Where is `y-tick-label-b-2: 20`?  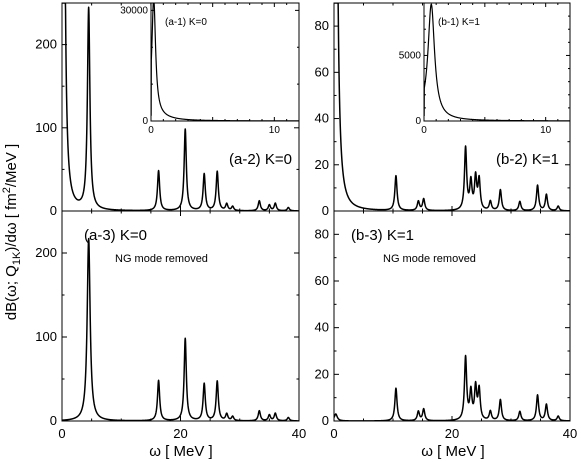
y-tick-label-b-2: 20 is located at coordinates (322, 164).